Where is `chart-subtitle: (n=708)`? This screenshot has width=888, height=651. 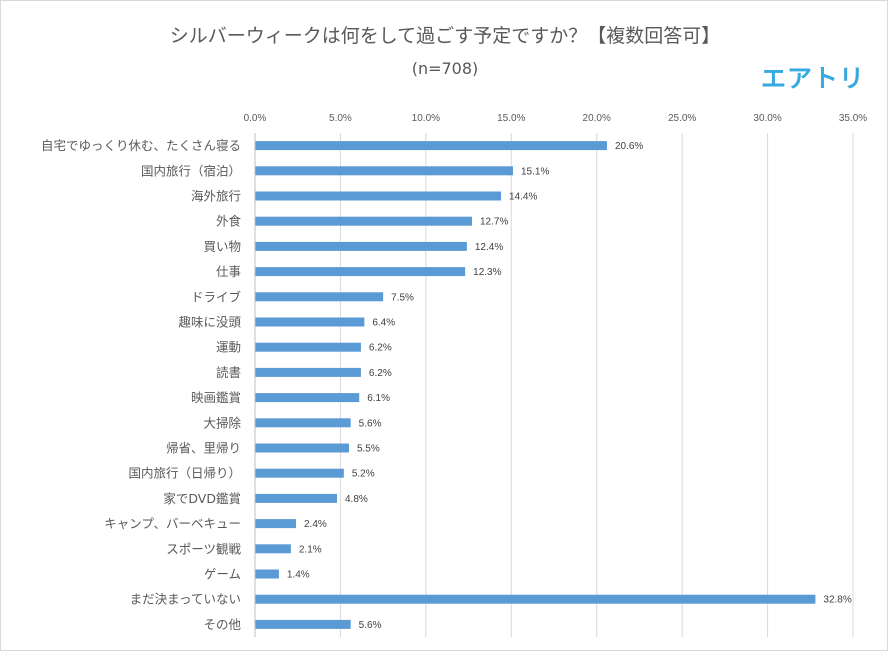
chart-subtitle: (n=708) is located at coordinates (445, 68).